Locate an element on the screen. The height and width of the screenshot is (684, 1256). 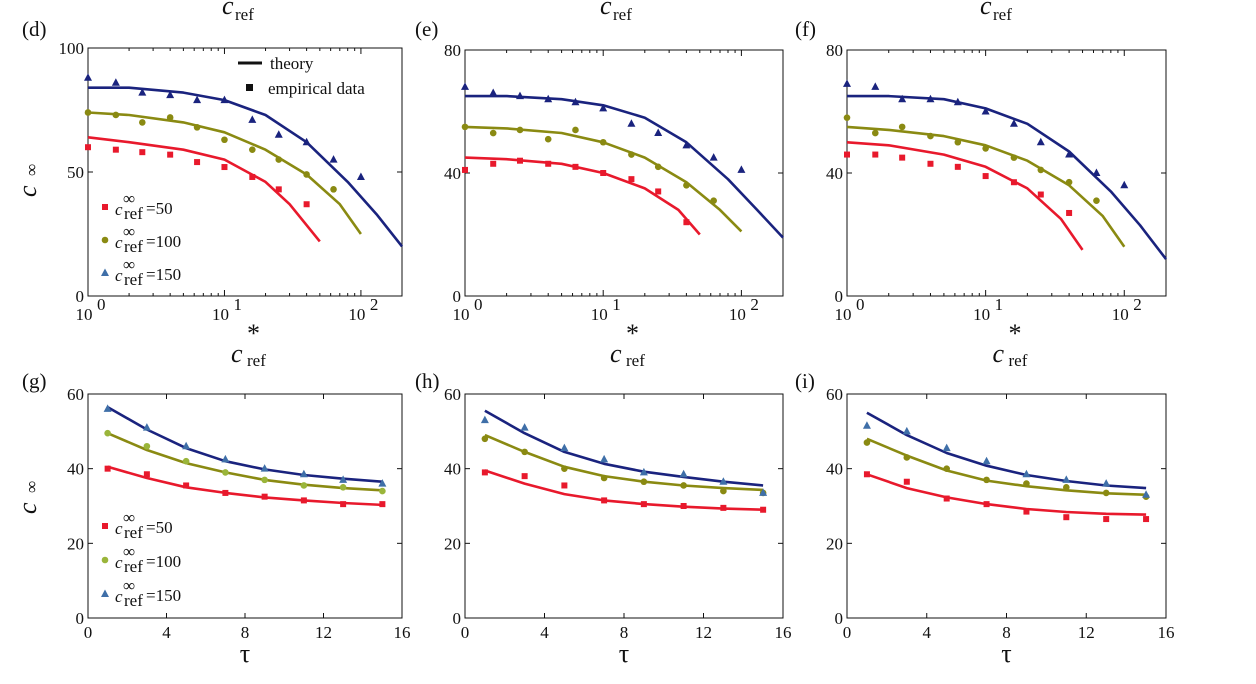
x-tick-exponent: 1 is located at coordinates (237, 304).